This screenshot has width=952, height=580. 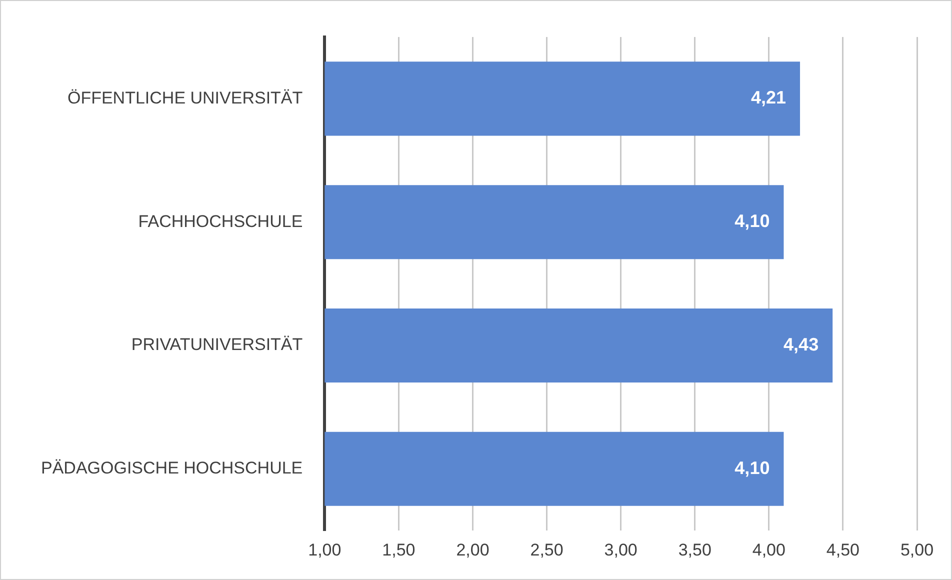 I want to click on y-tick-label: ÖFFENTLICHE UNIVERSITÄT, so click(x=185, y=98).